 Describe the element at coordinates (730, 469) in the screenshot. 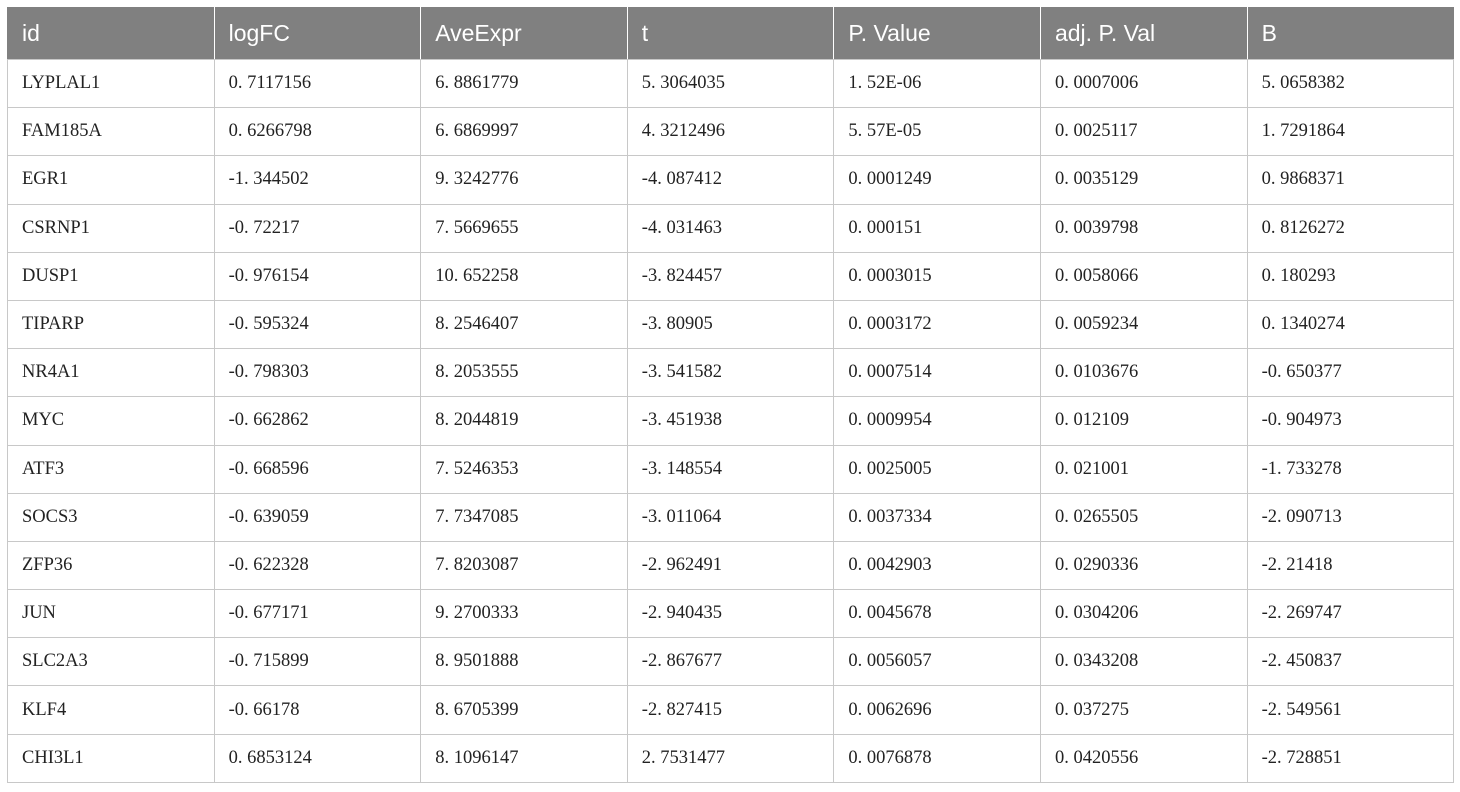

I see `table-cell: -3. 148554` at that location.